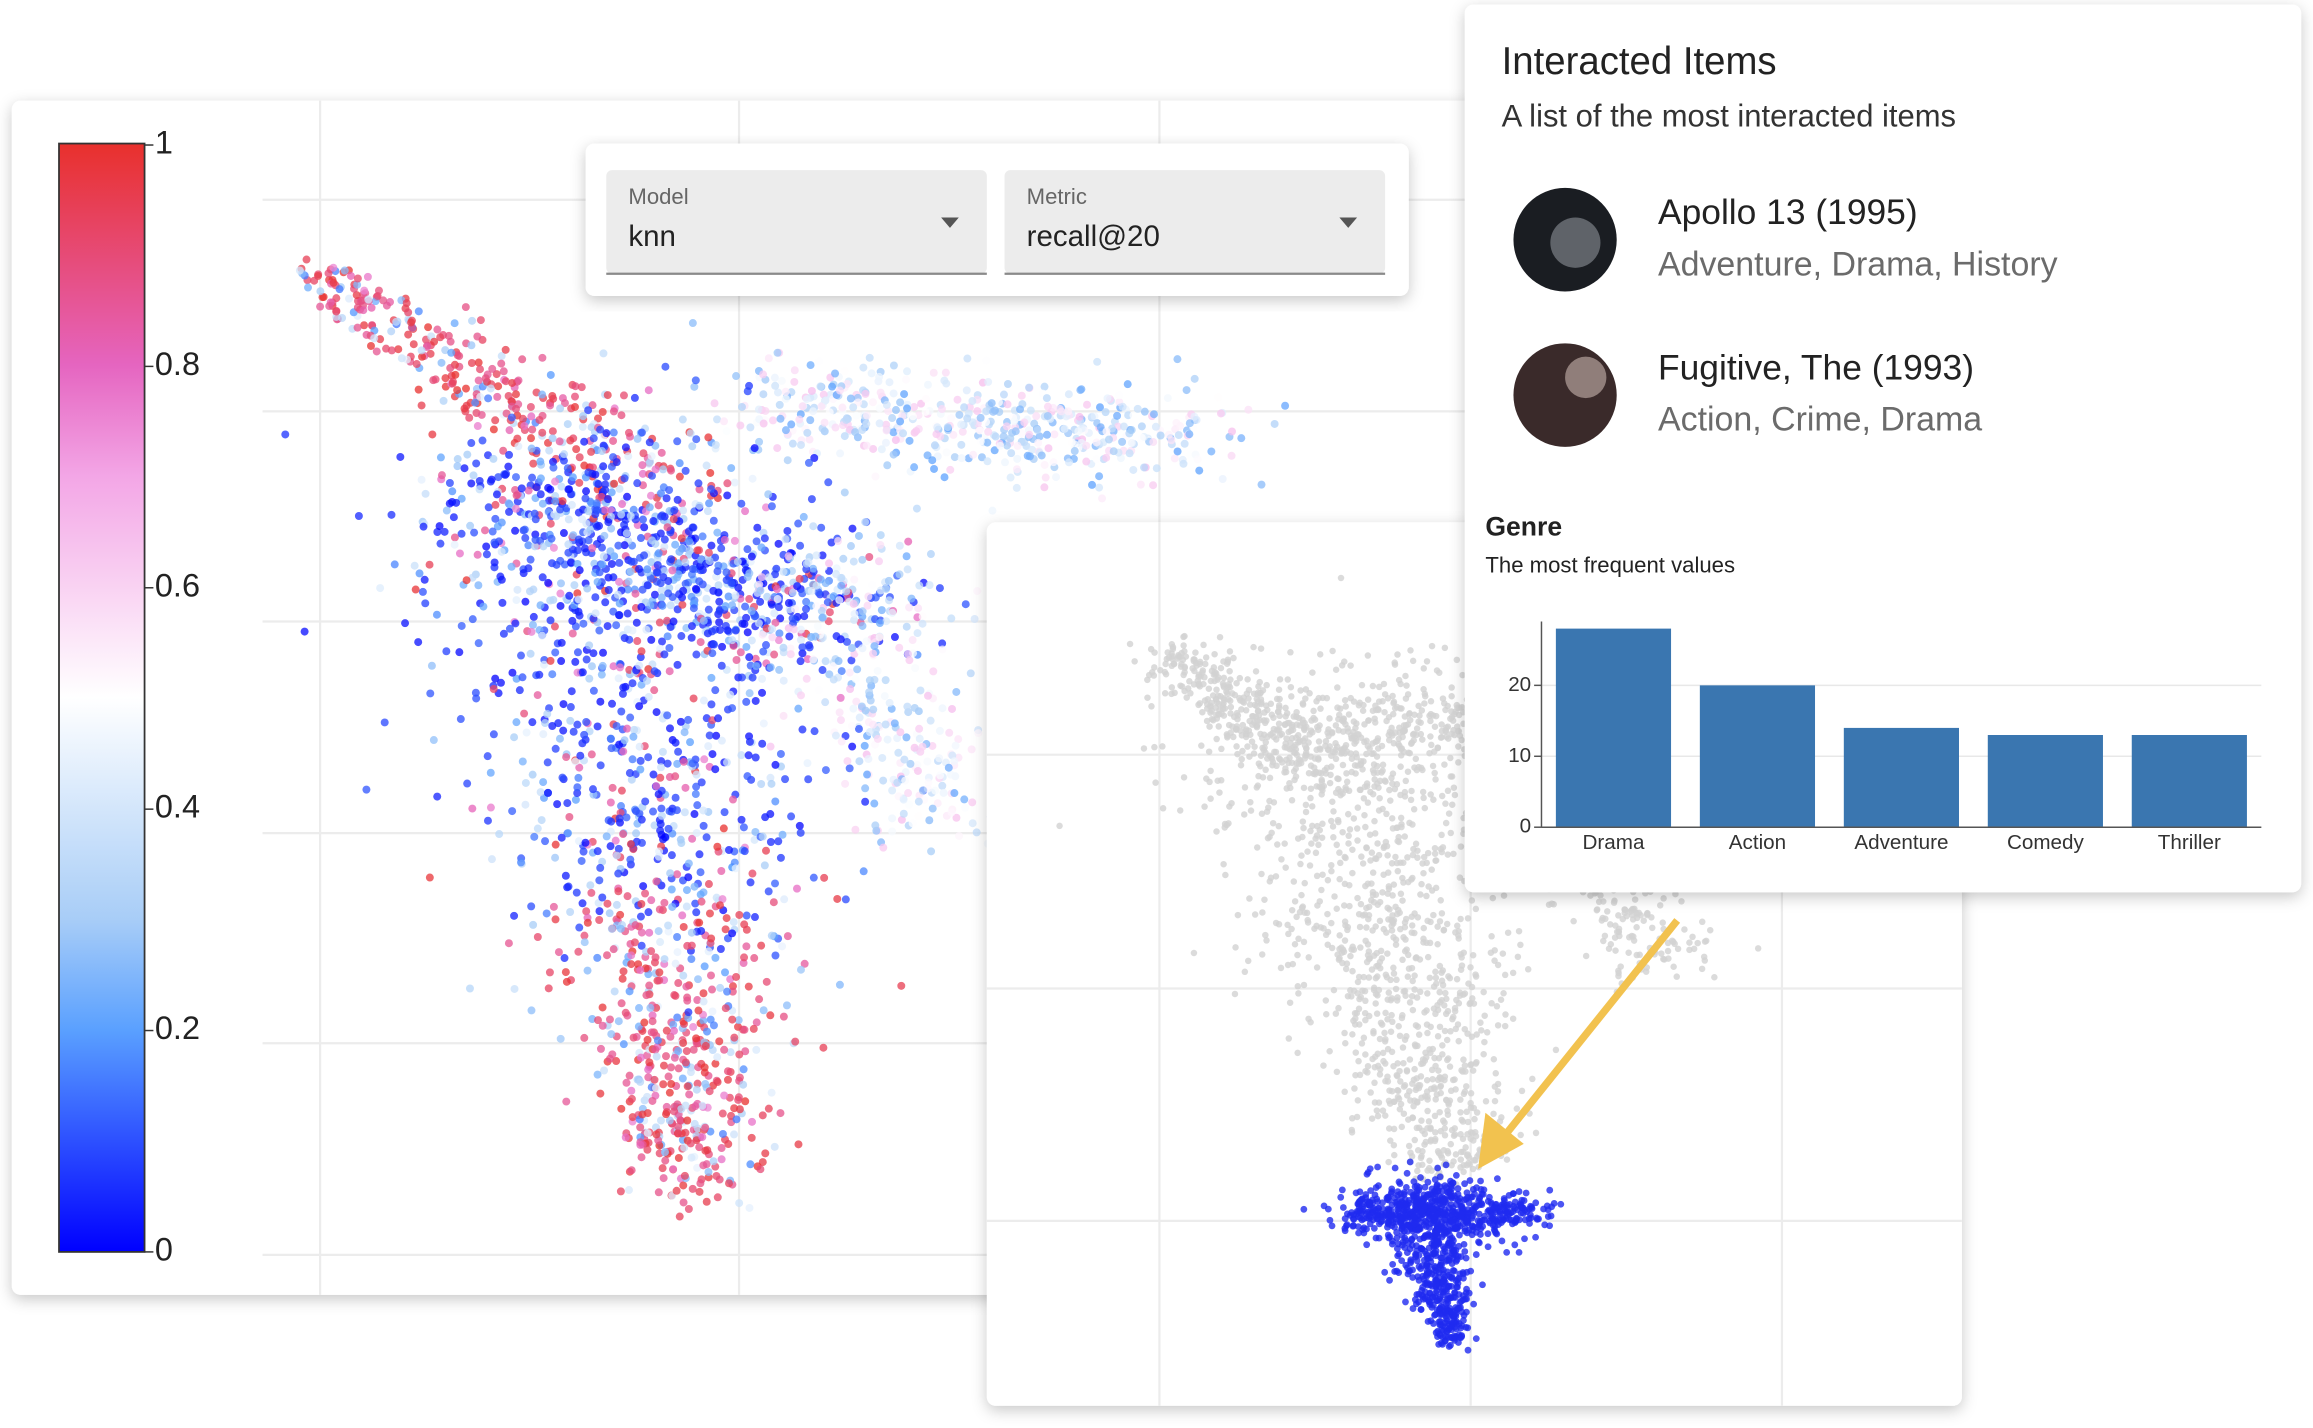  I want to click on colorbar, so click(102, 697).